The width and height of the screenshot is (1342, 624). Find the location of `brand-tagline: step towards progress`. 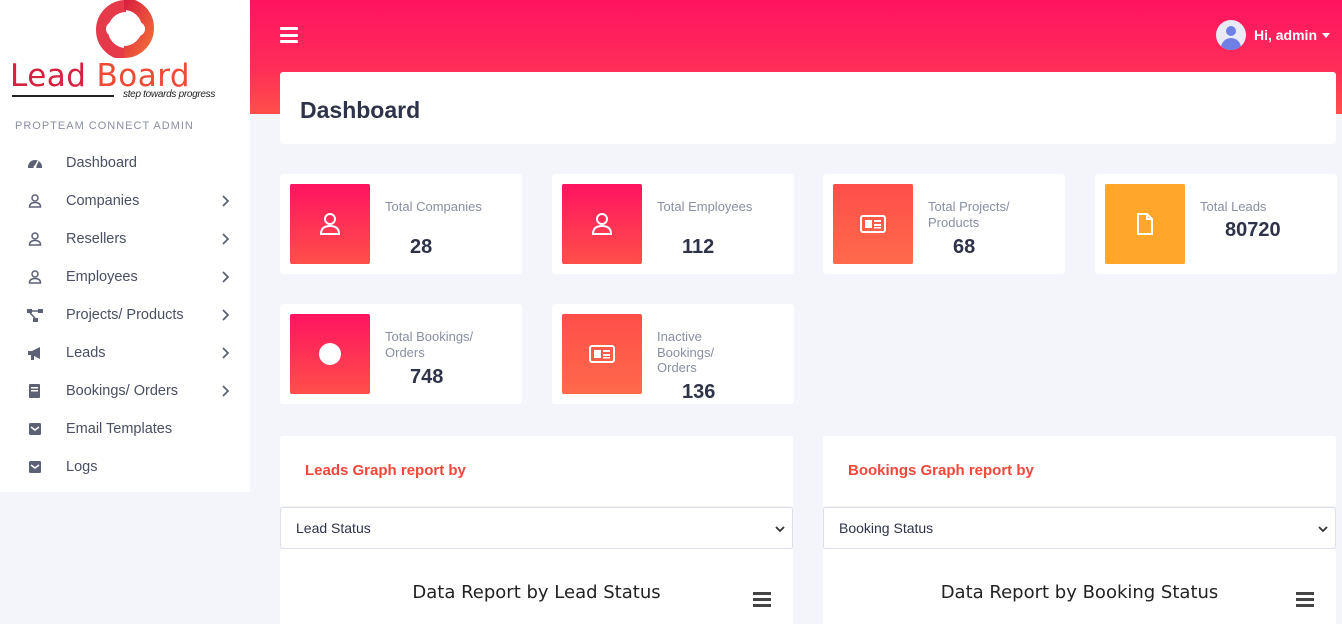

brand-tagline: step towards progress is located at coordinates (169, 94).